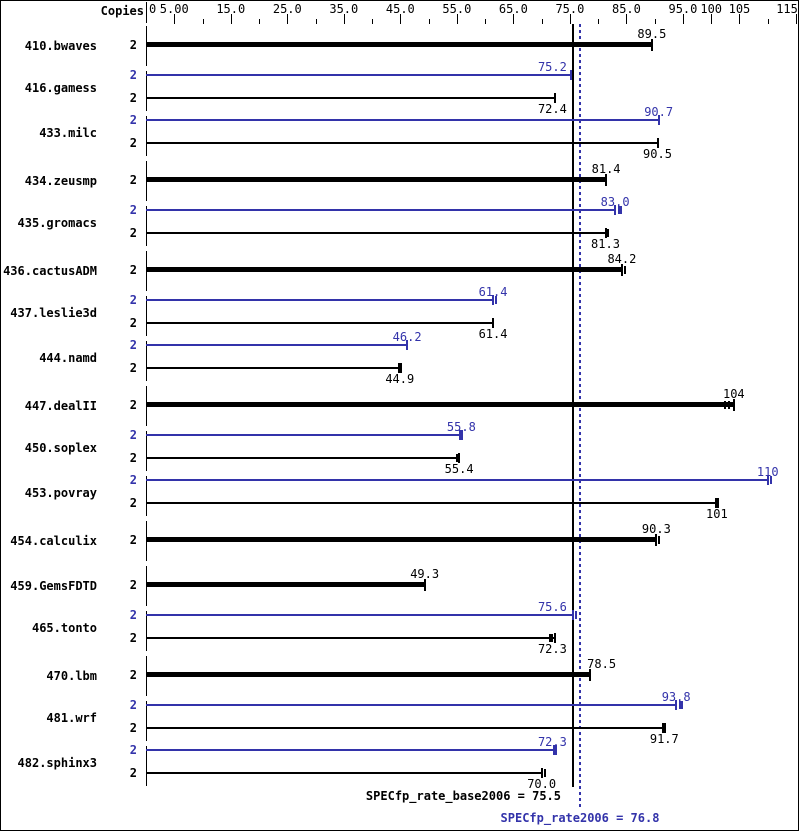 The width and height of the screenshot is (799, 831). I want to click on bar-value-label: 75.2, so click(552, 67).